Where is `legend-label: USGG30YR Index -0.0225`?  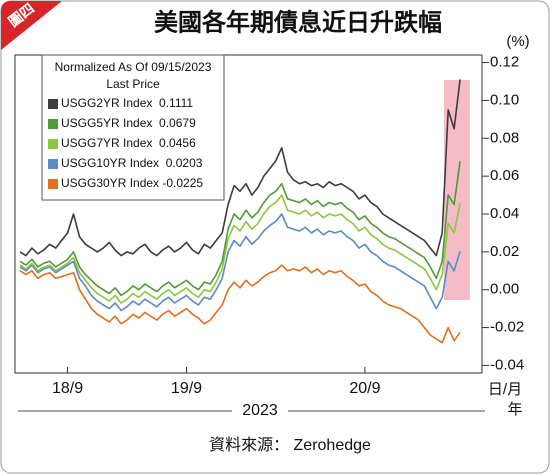 legend-label: USGG30YR Index -0.0225 is located at coordinates (132, 183).